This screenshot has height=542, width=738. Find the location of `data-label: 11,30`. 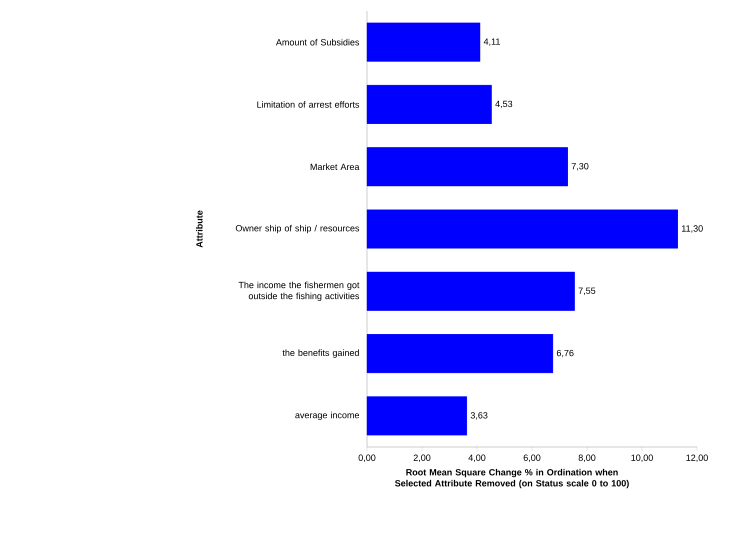

data-label: 11,30 is located at coordinates (692, 229).